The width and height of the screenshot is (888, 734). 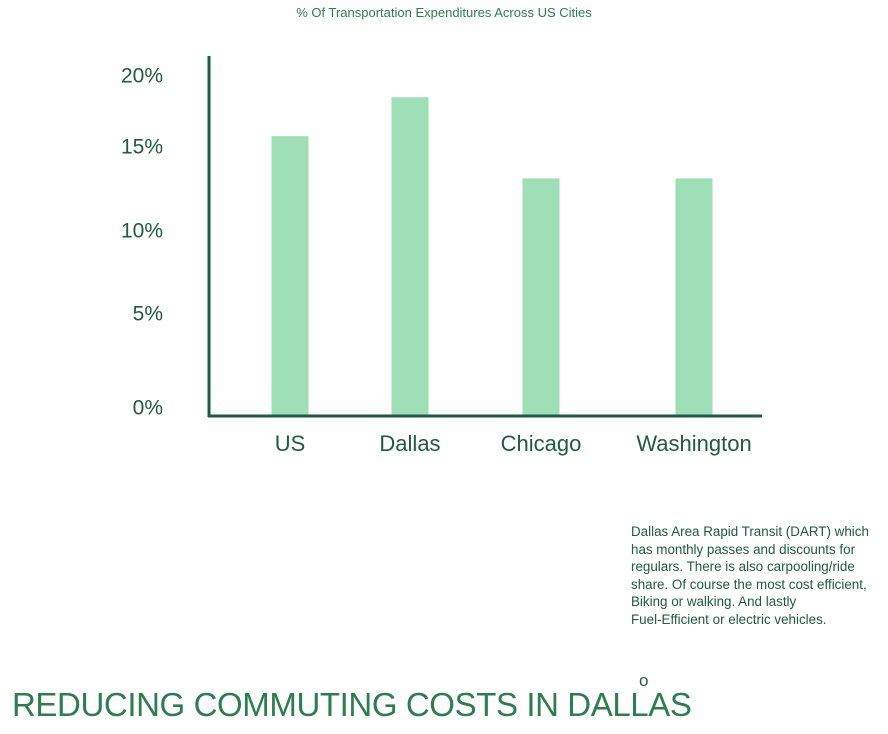 What do you see at coordinates (644, 680) in the screenshot?
I see `heading-mark: o` at bounding box center [644, 680].